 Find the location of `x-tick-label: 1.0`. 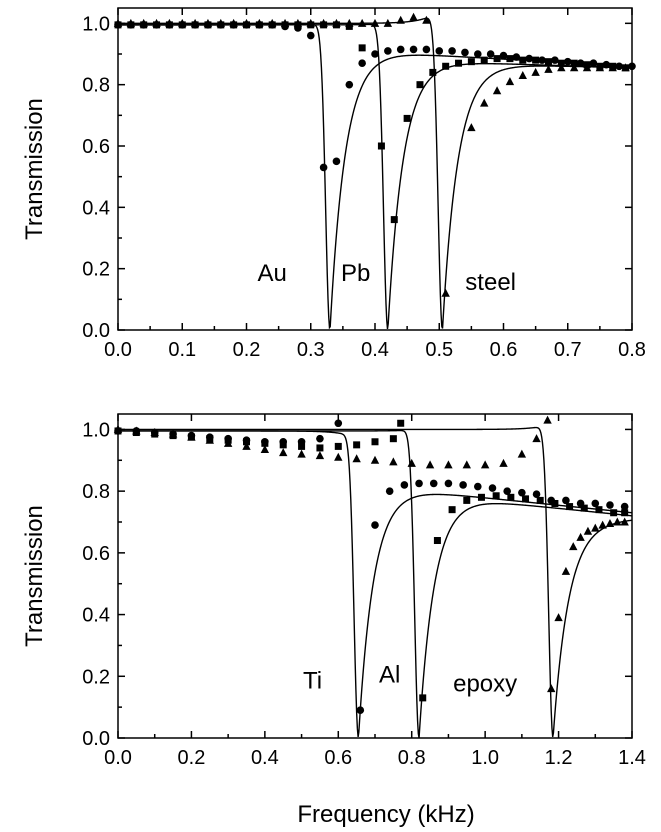

x-tick-label: 1.0 is located at coordinates (485, 758).